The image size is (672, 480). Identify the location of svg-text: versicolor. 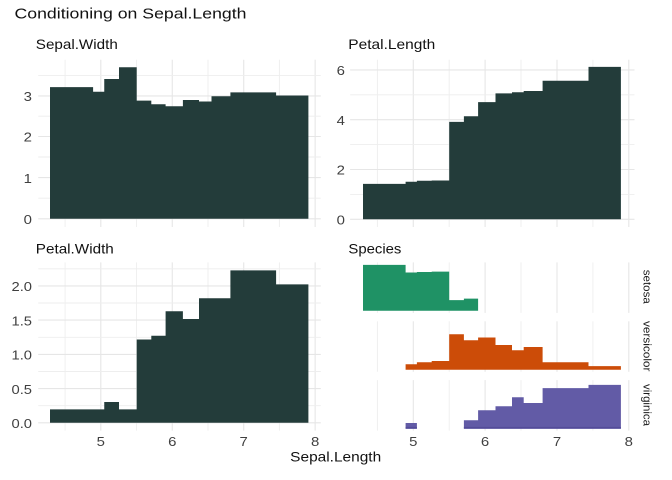
(646, 346).